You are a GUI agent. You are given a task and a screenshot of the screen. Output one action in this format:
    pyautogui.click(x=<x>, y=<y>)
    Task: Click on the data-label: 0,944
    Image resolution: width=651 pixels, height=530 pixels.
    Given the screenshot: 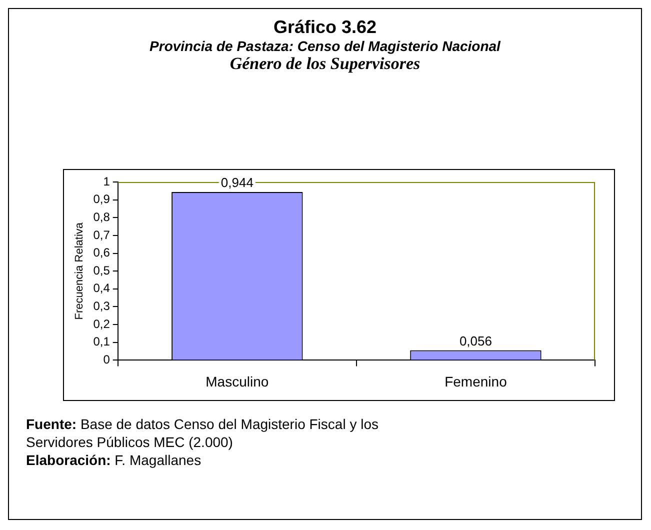 What is the action you would take?
    pyautogui.click(x=237, y=182)
    